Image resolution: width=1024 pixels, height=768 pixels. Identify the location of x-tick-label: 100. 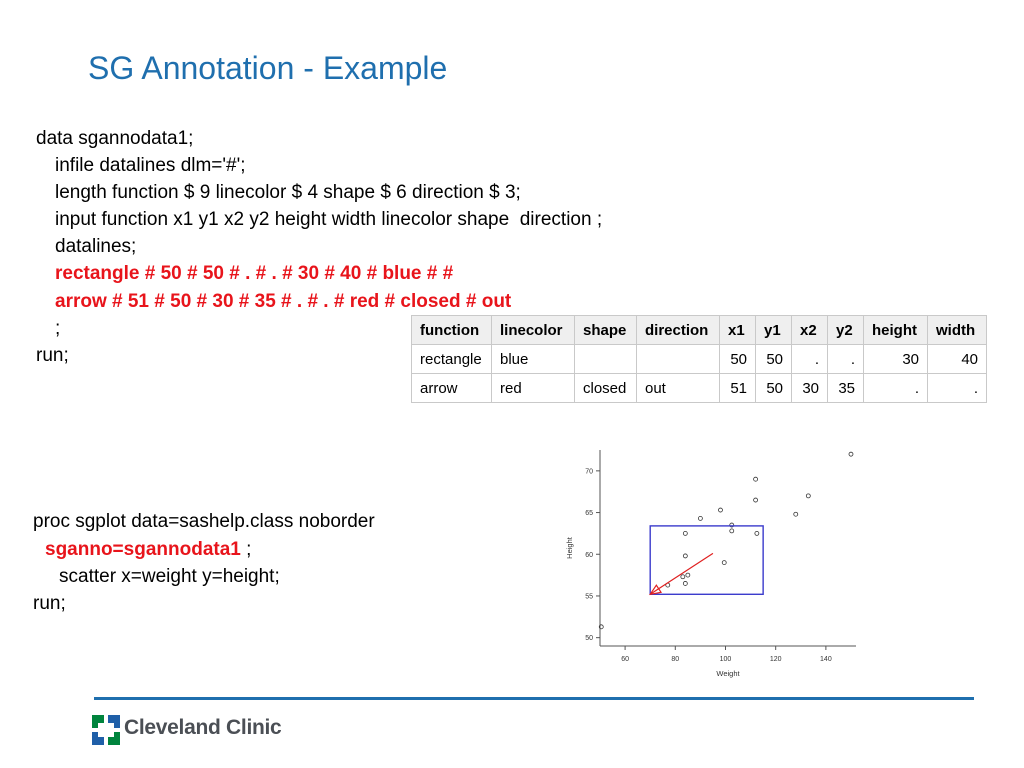
(726, 659).